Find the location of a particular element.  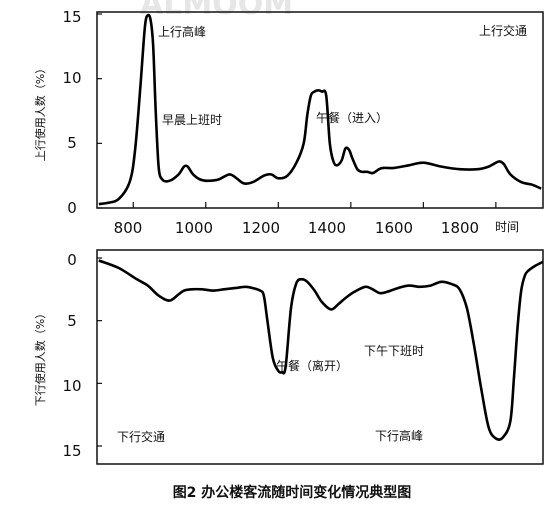

x-axis-label: 时间 is located at coordinates (507, 227).